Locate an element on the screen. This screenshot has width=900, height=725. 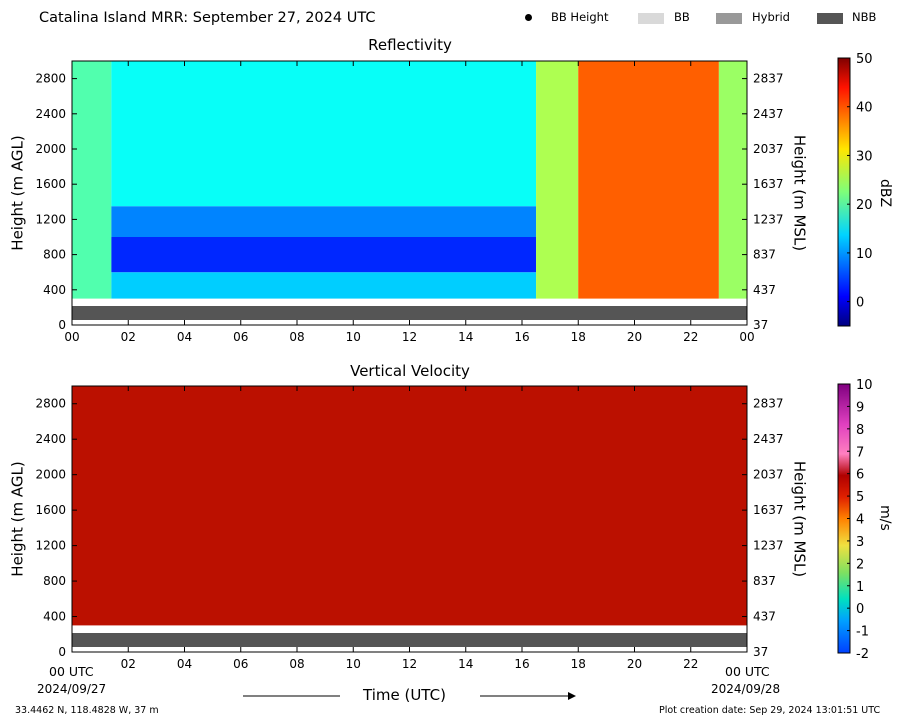
colorbar-tick-label: 7 is located at coordinates (860, 452).